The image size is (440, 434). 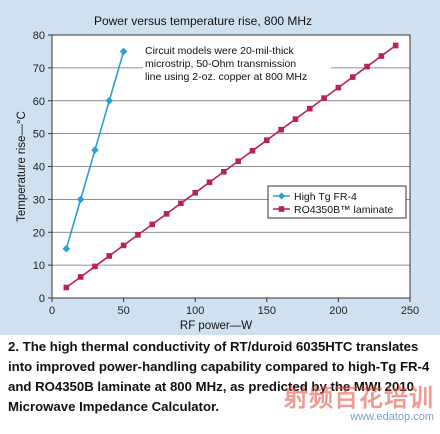 What do you see at coordinates (22, 166) in the screenshot?
I see `y-axis-label: Temperature rise—°C` at bounding box center [22, 166].